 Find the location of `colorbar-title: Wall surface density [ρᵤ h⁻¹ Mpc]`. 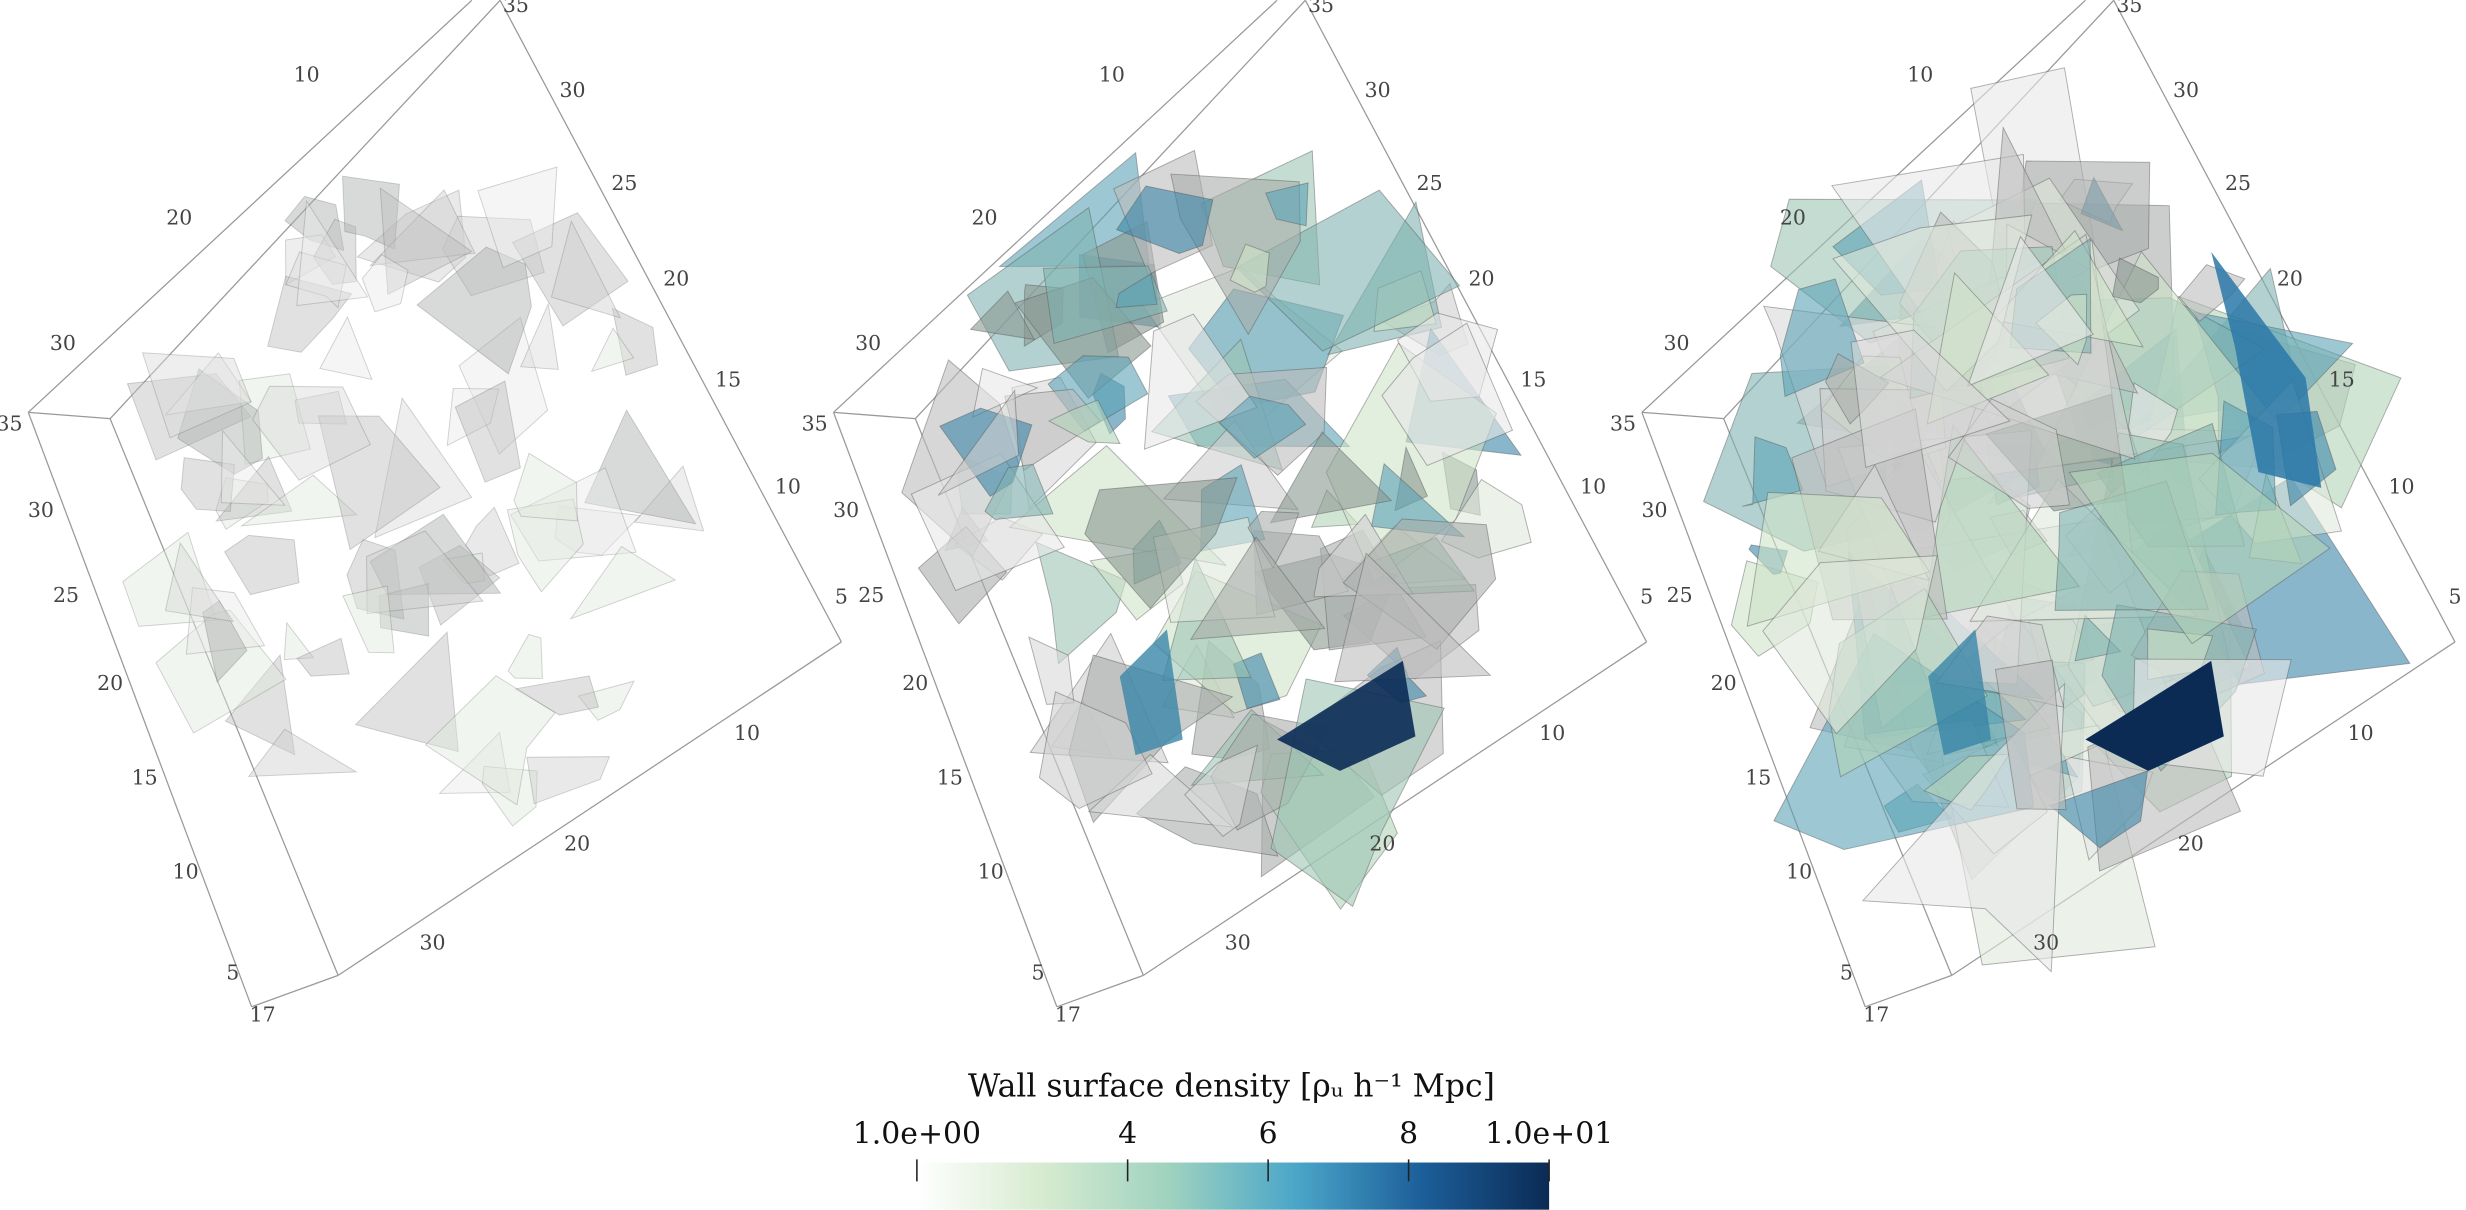

colorbar-title: Wall surface density [ρᵤ h⁻¹ Mpc] is located at coordinates (1231, 1086).